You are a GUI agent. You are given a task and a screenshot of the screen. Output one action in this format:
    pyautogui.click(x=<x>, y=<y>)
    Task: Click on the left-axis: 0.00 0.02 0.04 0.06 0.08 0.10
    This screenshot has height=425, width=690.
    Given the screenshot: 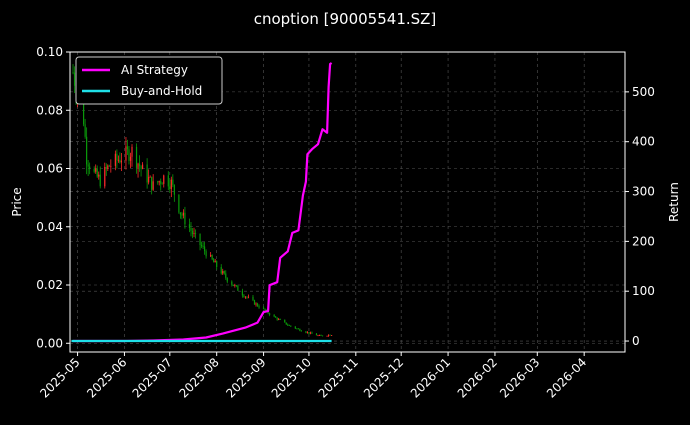 What is the action you would take?
    pyautogui.click(x=53, y=197)
    